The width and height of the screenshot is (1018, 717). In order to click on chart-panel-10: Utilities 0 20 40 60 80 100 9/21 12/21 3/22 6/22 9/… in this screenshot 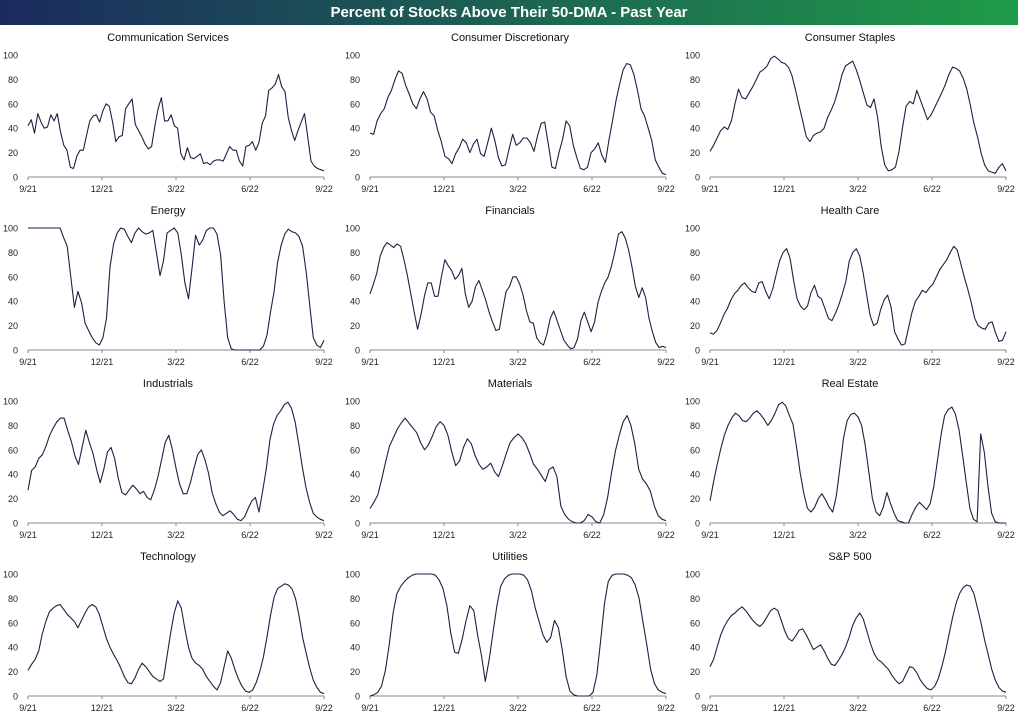, I will do `click(510, 632)`.